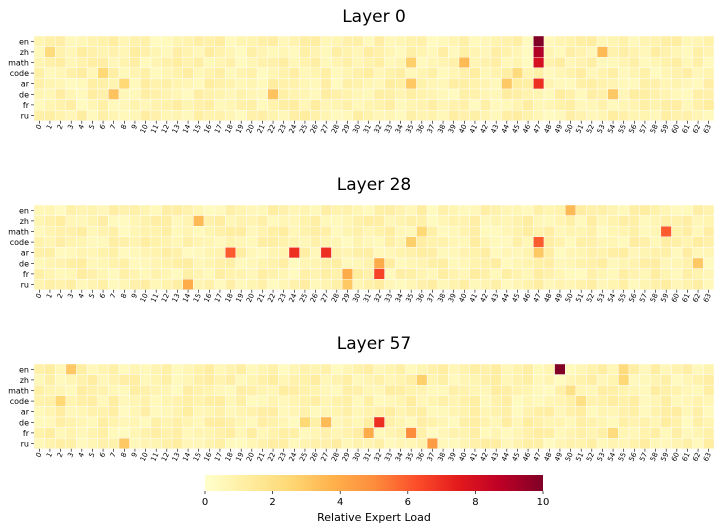 The image size is (720, 531). Describe the element at coordinates (18, 63) in the screenshot. I see `row-label: math` at that location.